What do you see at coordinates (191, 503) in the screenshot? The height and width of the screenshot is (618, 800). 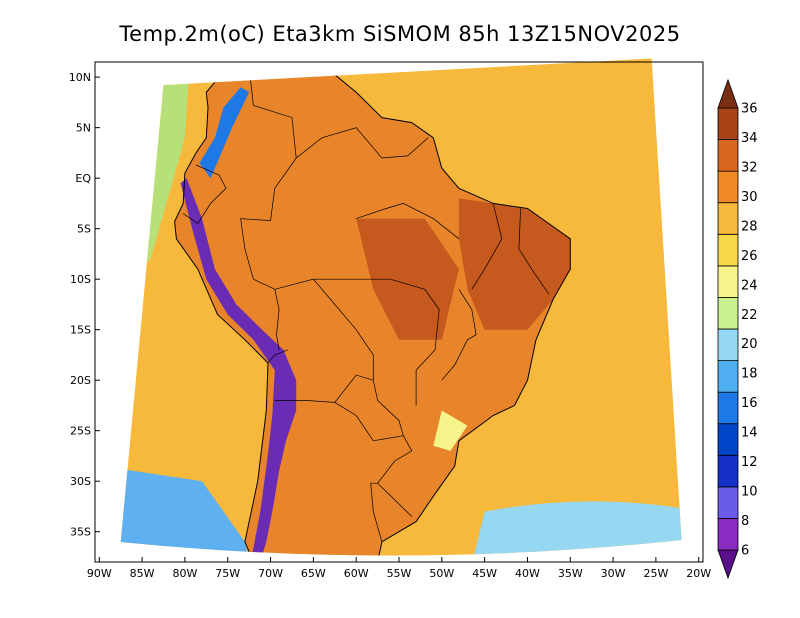 I see `cool-south-ocean-band` at bounding box center [191, 503].